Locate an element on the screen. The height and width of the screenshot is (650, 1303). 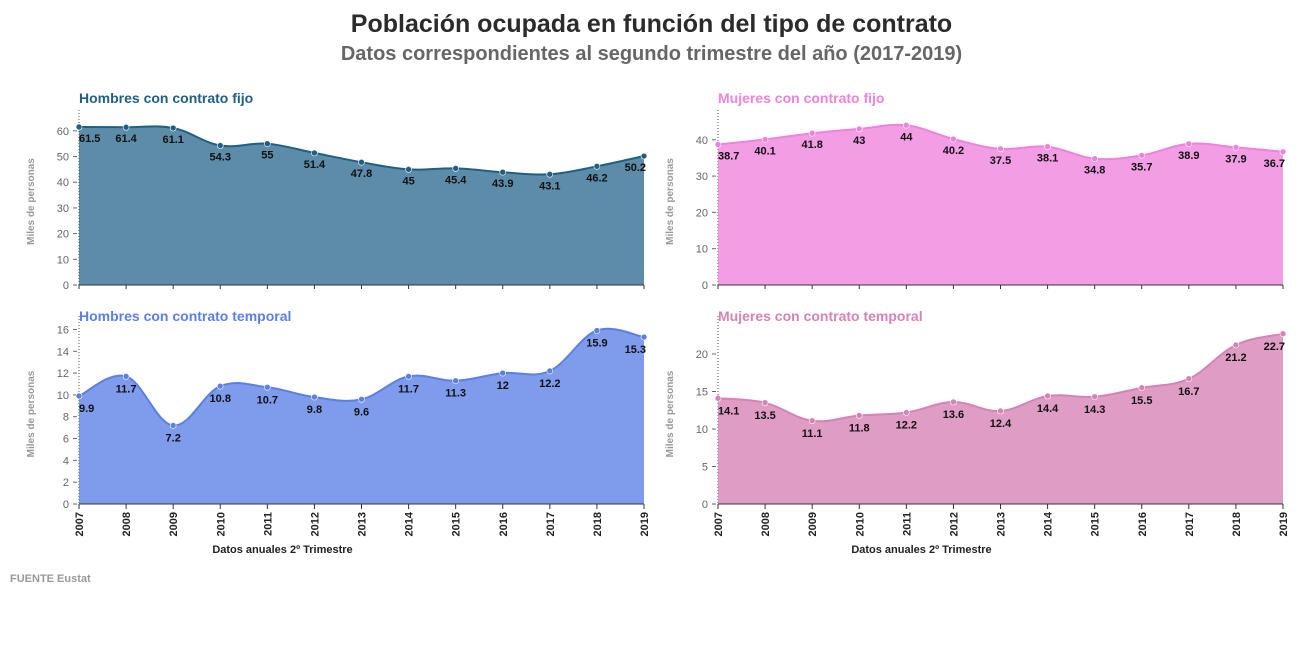
x-tick-label: 2007 is located at coordinates (80, 524).